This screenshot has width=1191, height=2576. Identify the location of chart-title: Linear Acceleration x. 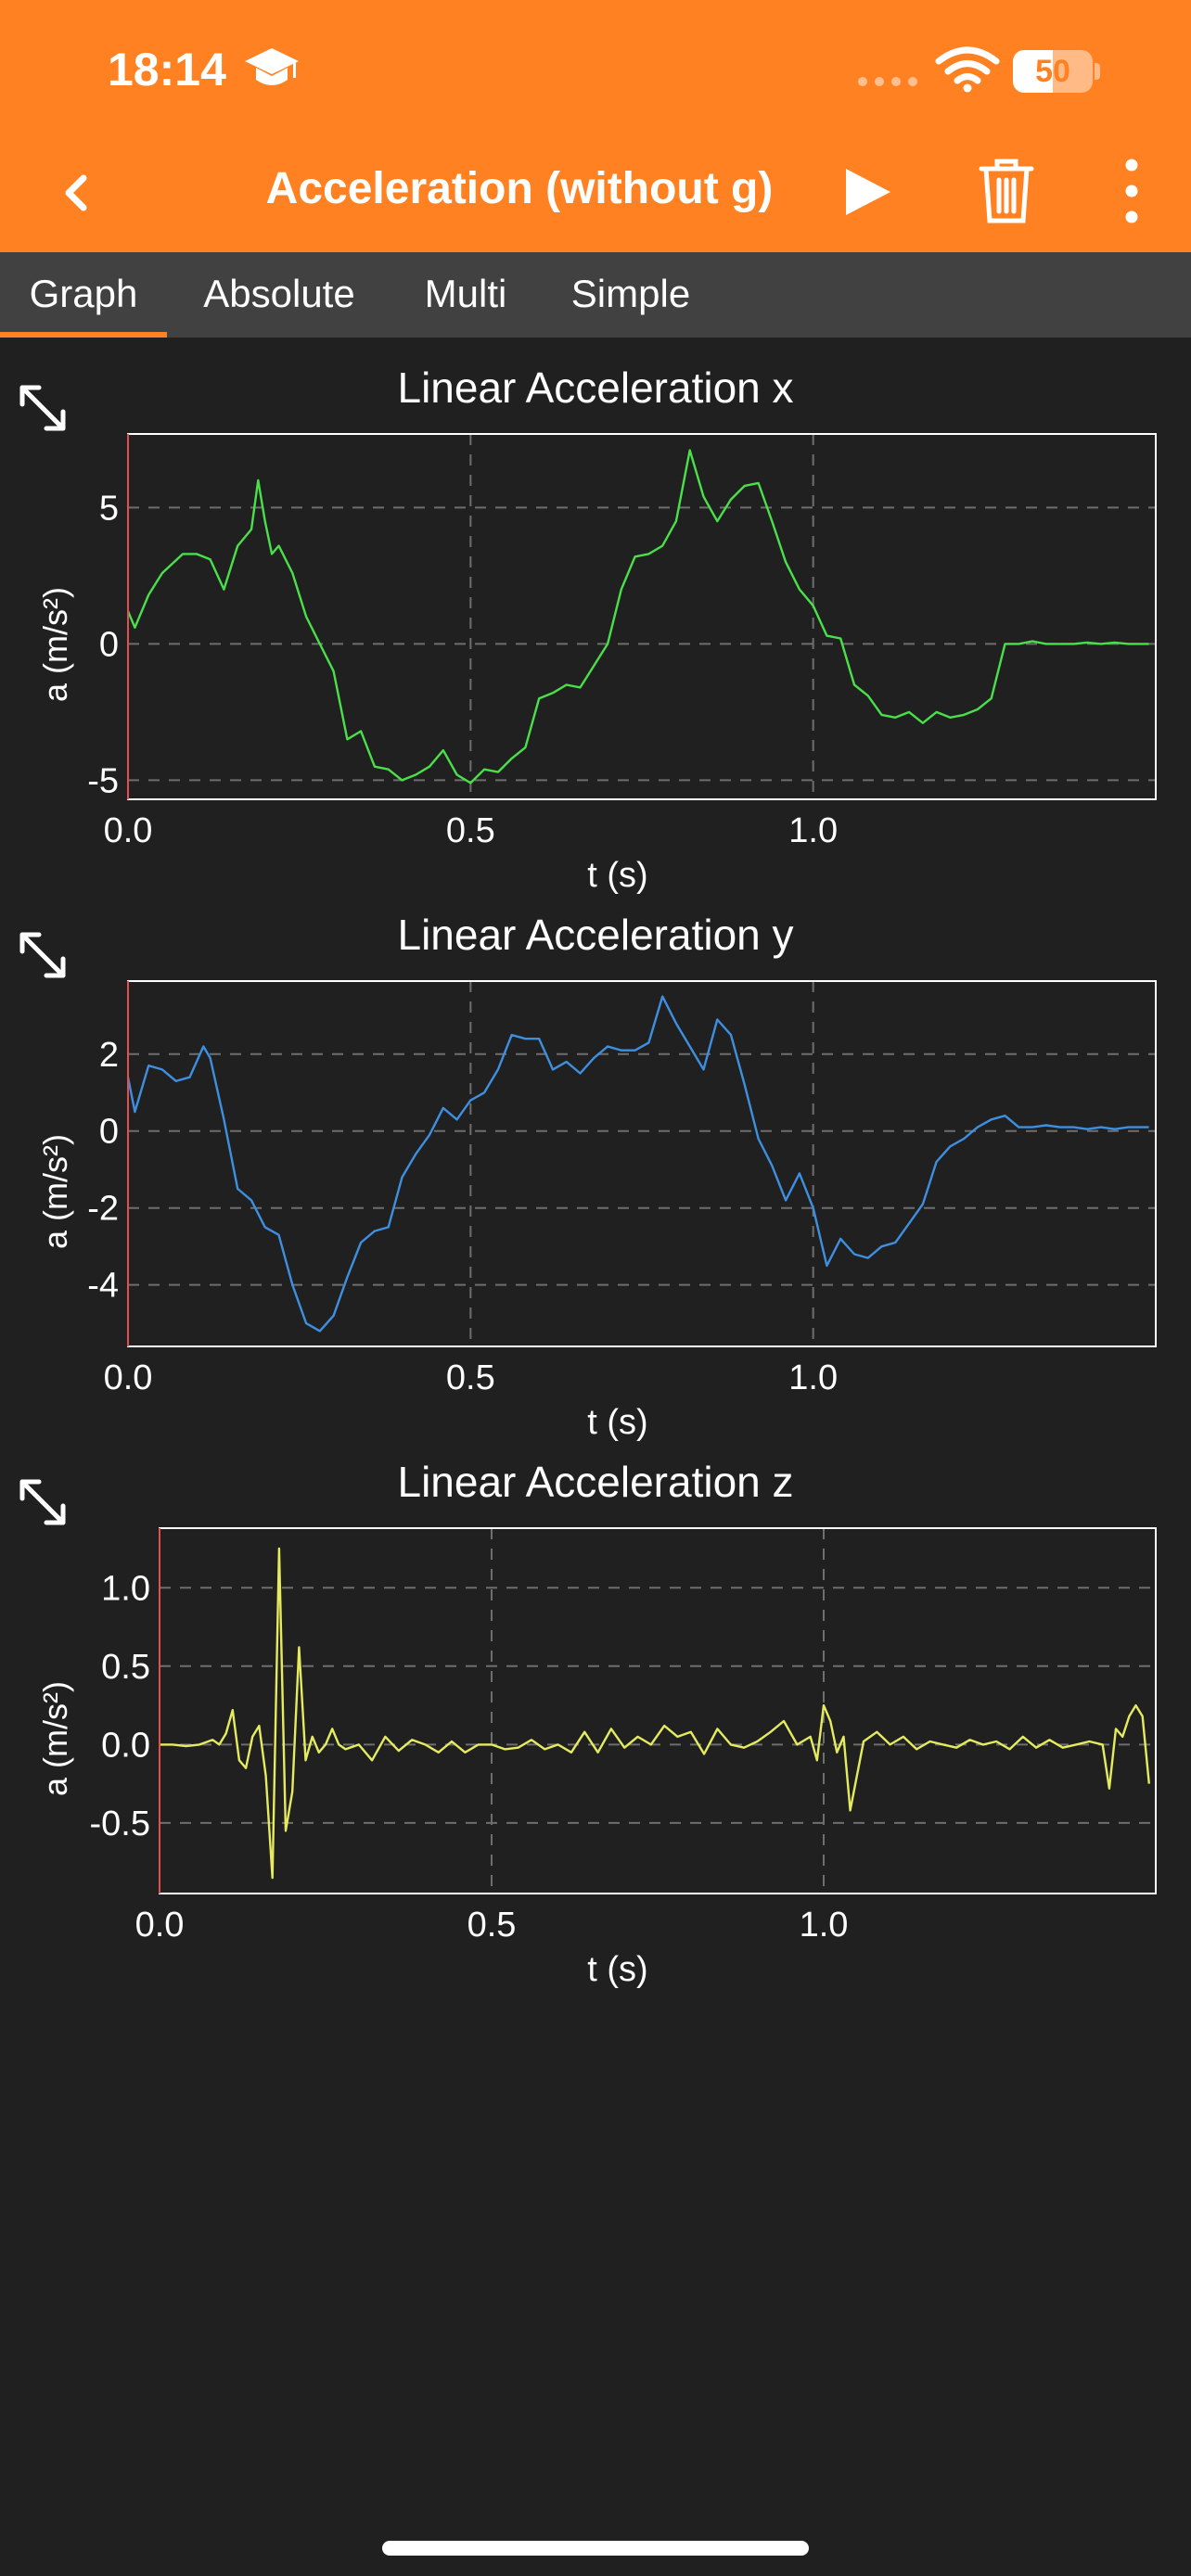
(595, 388).